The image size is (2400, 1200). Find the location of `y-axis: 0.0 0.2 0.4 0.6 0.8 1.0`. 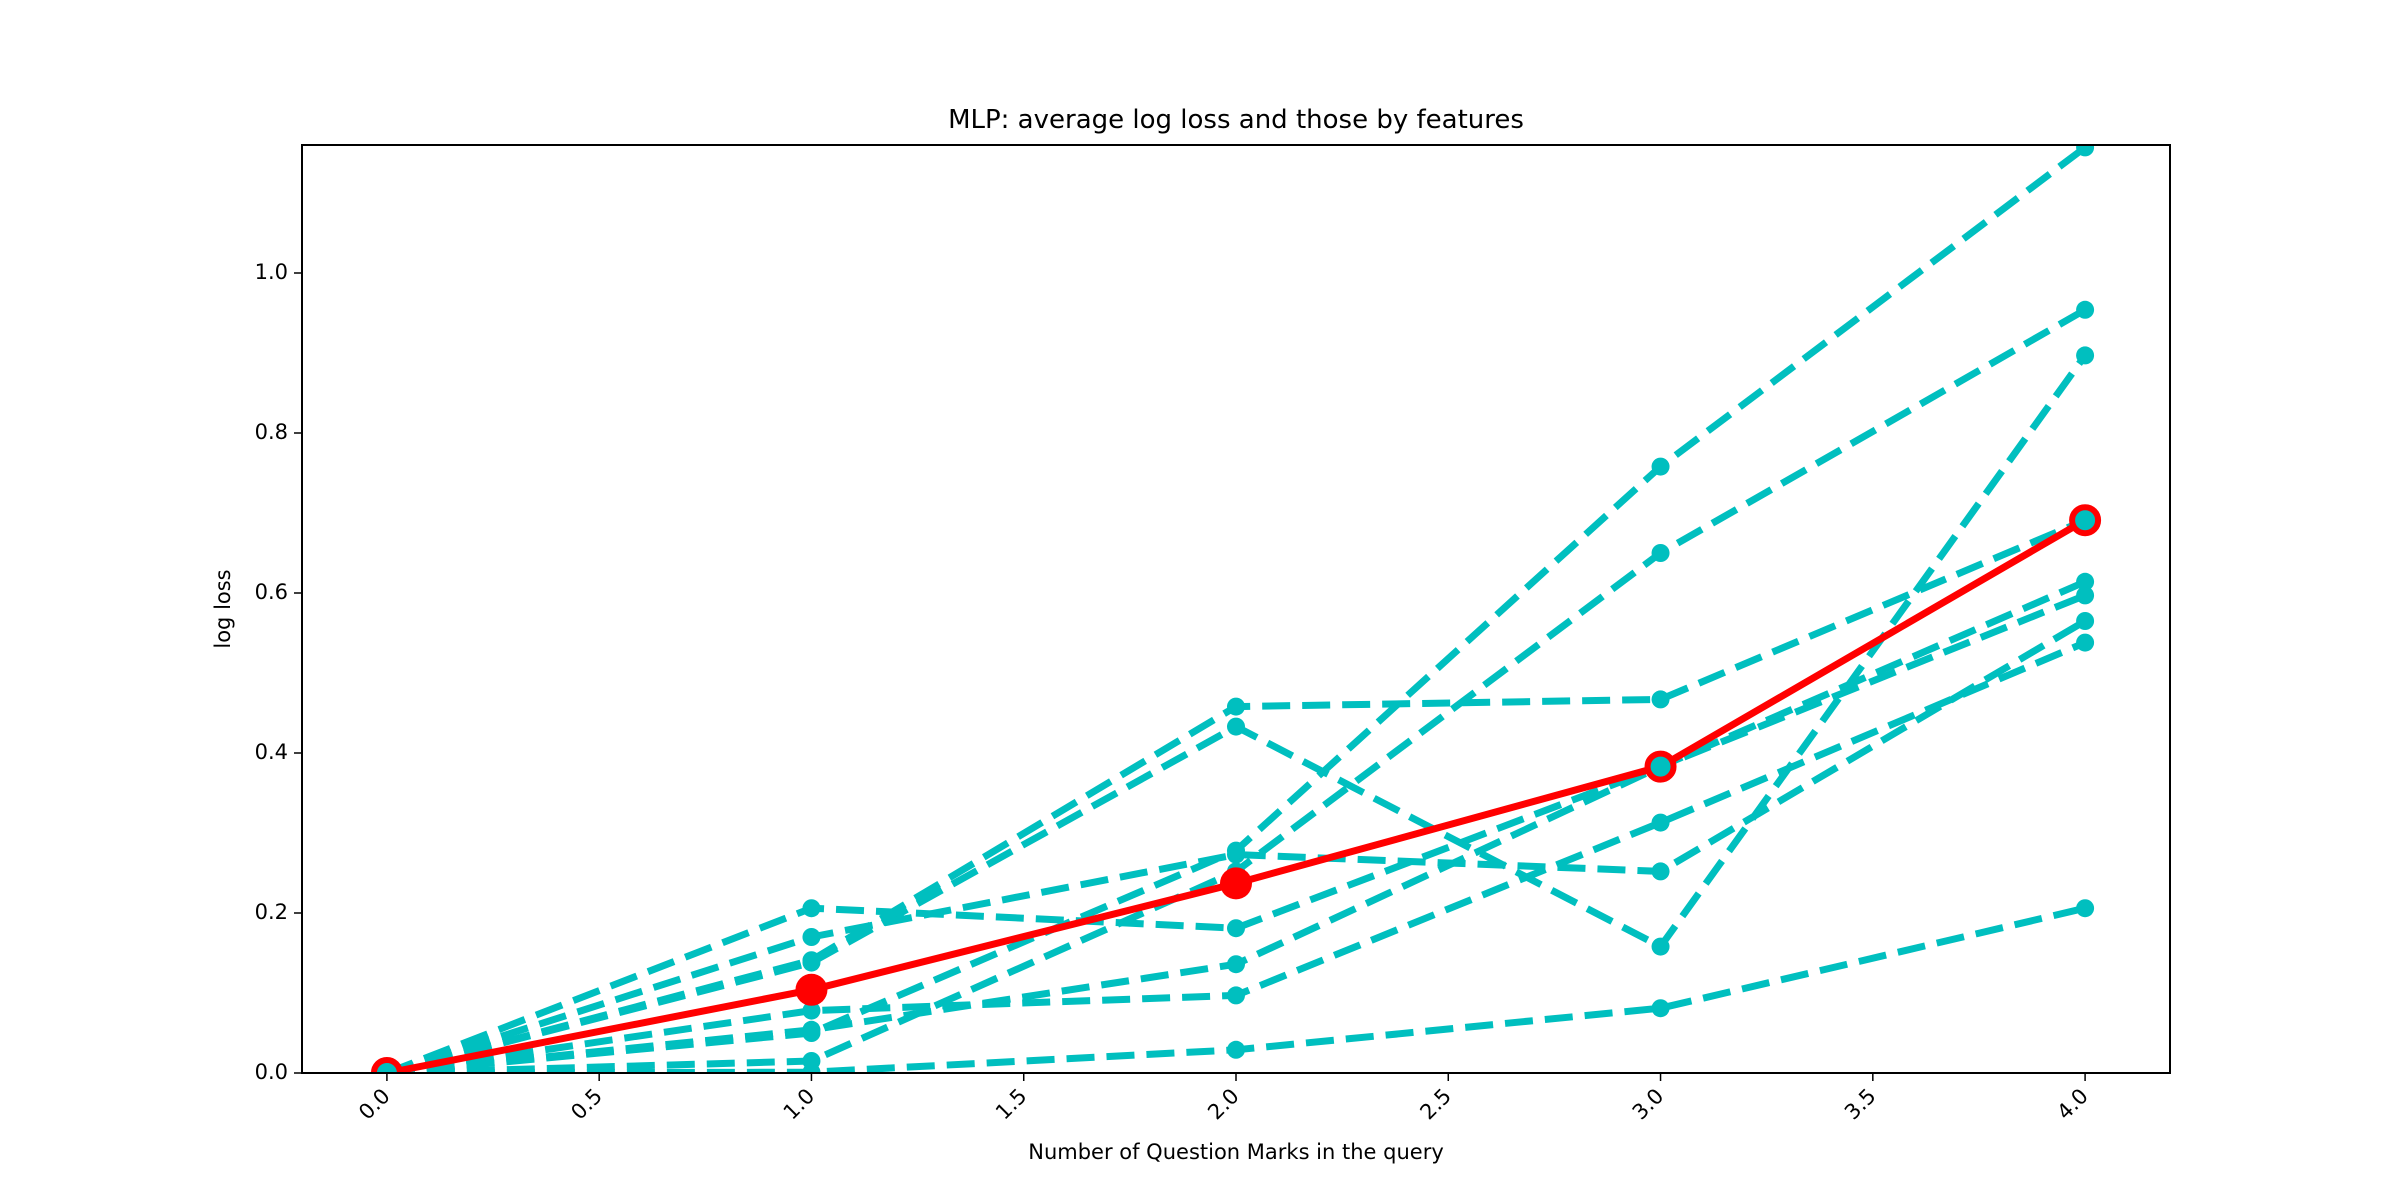

y-axis: 0.0 0.2 0.4 0.6 0.8 1.0 is located at coordinates (278, 672).